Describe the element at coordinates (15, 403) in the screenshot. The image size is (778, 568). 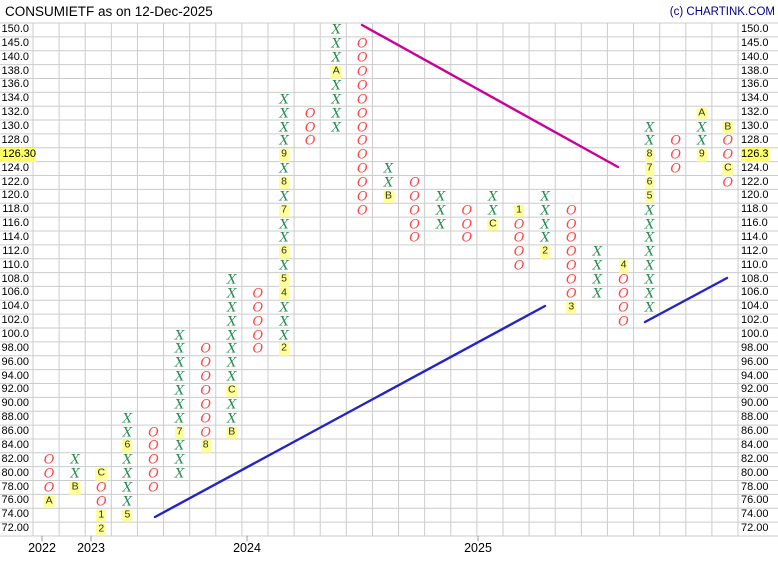
I see `y-axis-label-left: 90.00` at that location.